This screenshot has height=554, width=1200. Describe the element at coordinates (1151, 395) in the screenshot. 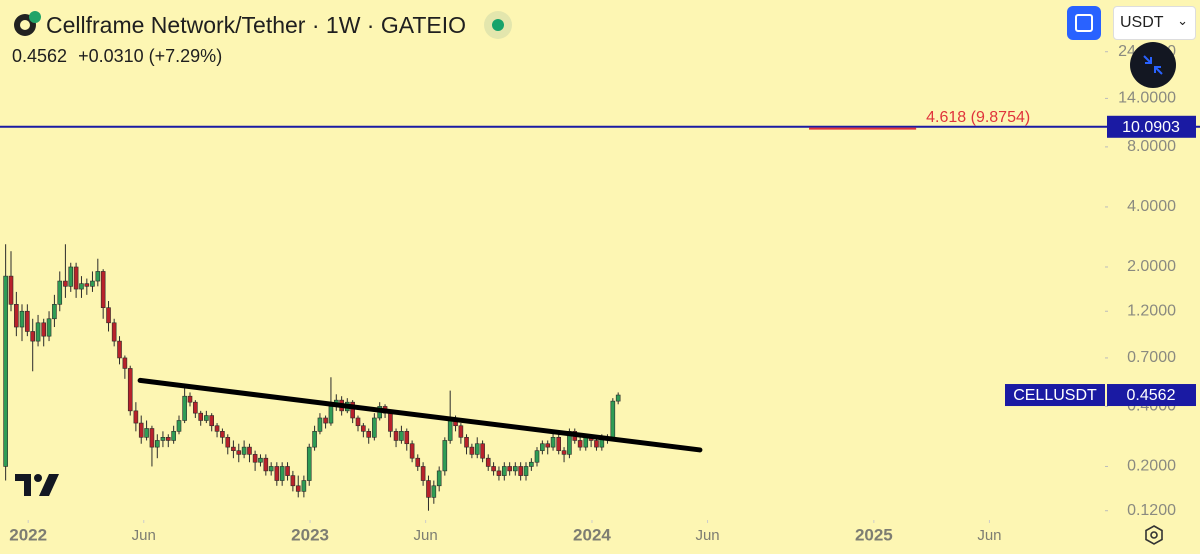

I see `price-box` at that location.